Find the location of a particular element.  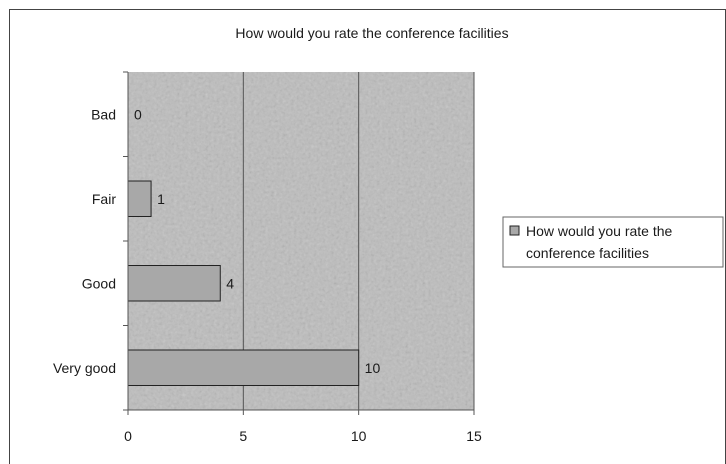

x-axis-ticks is located at coordinates (301, 412).